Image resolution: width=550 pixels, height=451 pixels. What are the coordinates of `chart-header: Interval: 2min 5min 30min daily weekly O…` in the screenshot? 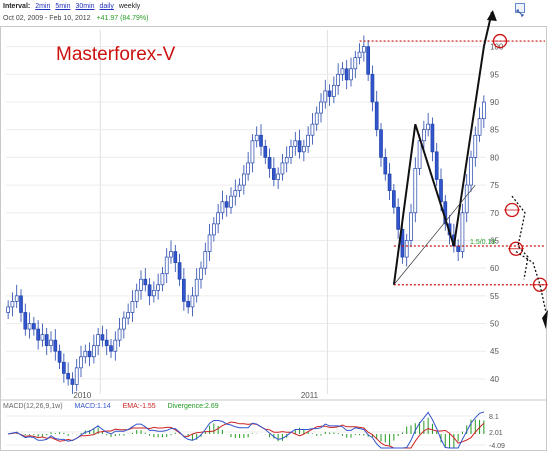 It's located at (260, 15).